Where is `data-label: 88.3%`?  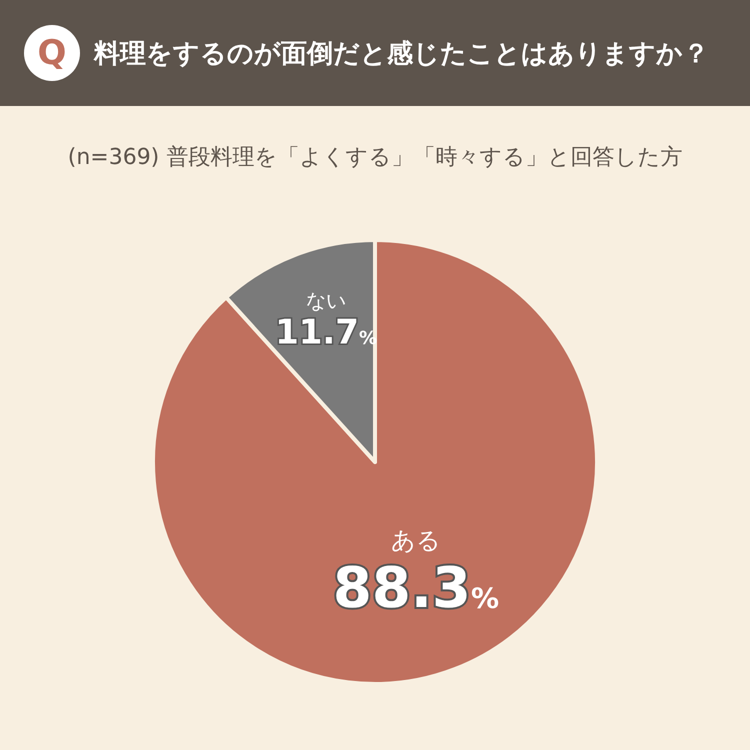 data-label: 88.3% is located at coordinates (416, 588).